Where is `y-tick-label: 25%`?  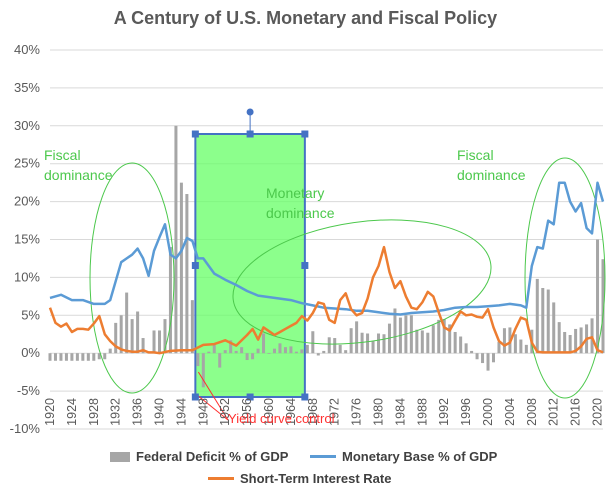 y-tick-label: 25% is located at coordinates (27, 163).